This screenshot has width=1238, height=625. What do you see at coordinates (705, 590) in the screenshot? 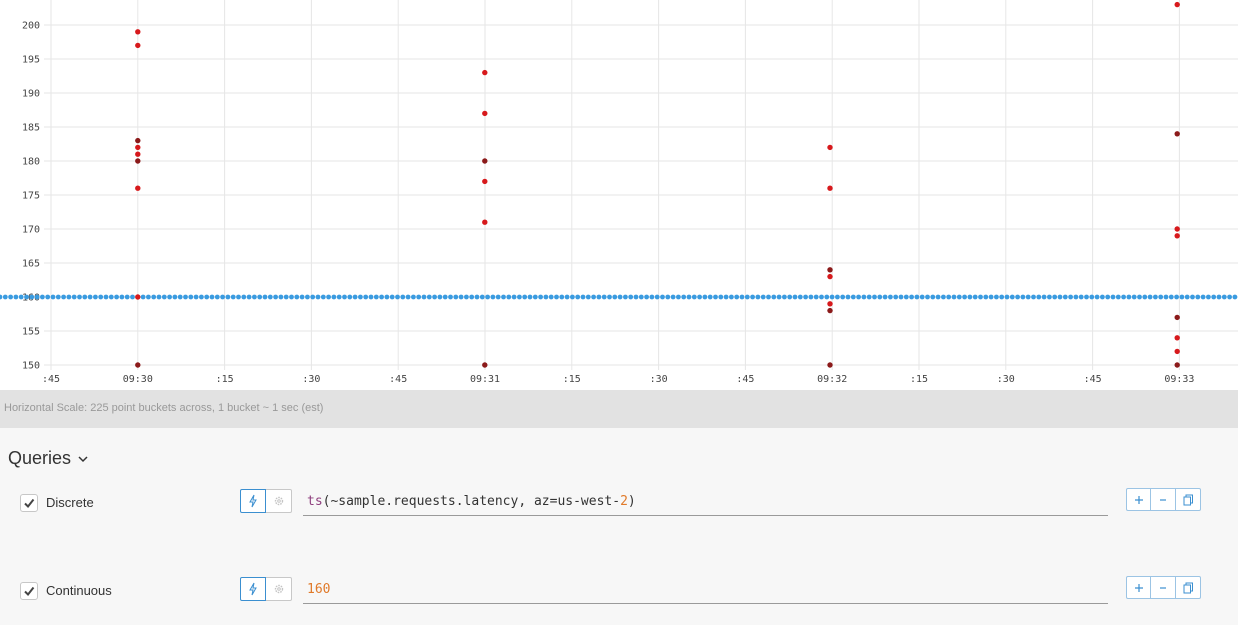
I see `query-expression-continuous: 160` at bounding box center [705, 590].